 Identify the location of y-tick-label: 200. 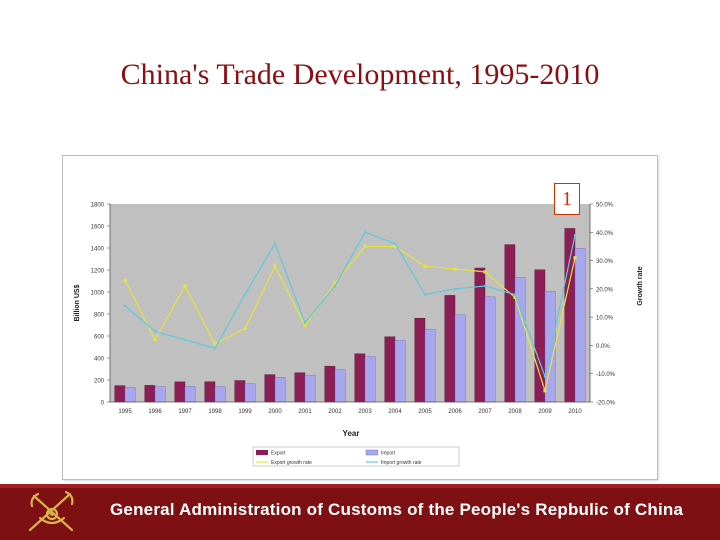
(99, 382).